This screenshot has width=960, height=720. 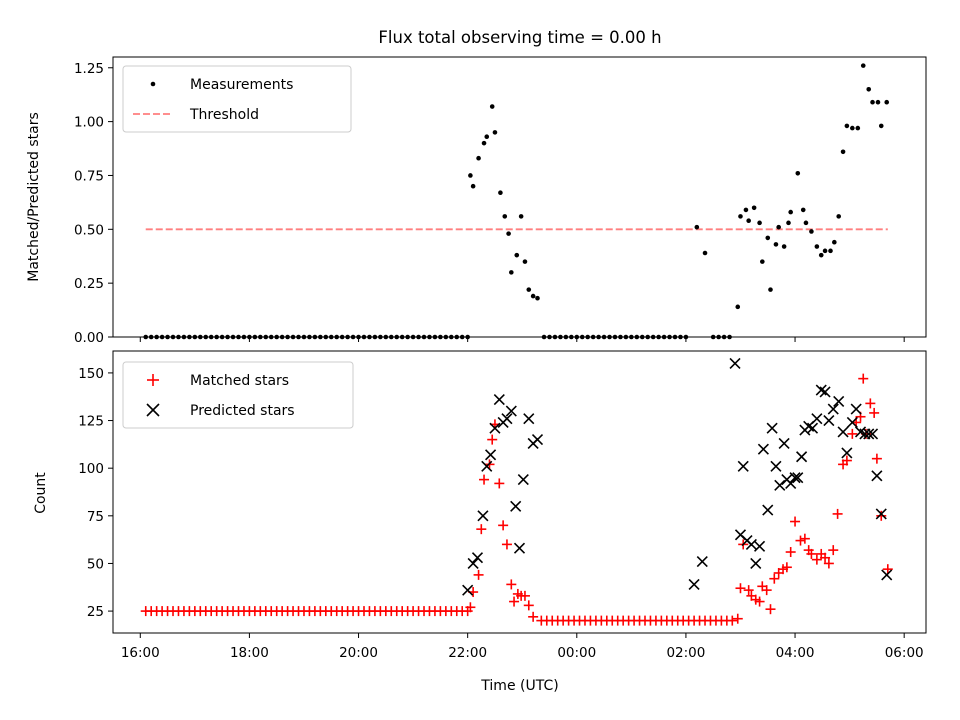 I want to click on legend-measurements-label: Measurements, so click(x=241, y=85).